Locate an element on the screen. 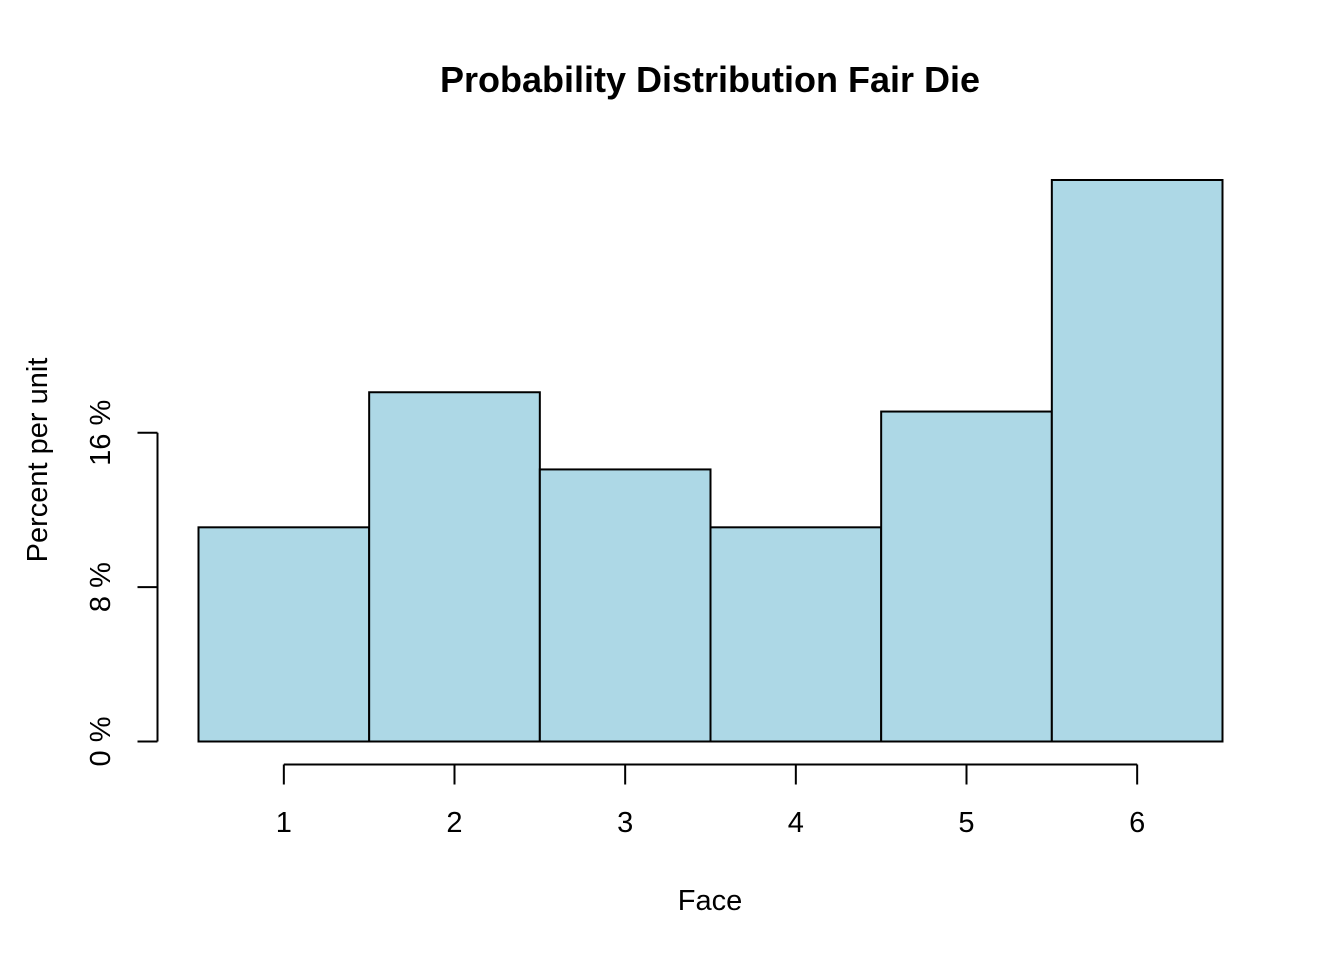 Image resolution: width=1344 pixels, height=965 pixels. y-axis: 0 % 8 % 16 % is located at coordinates (122, 583).